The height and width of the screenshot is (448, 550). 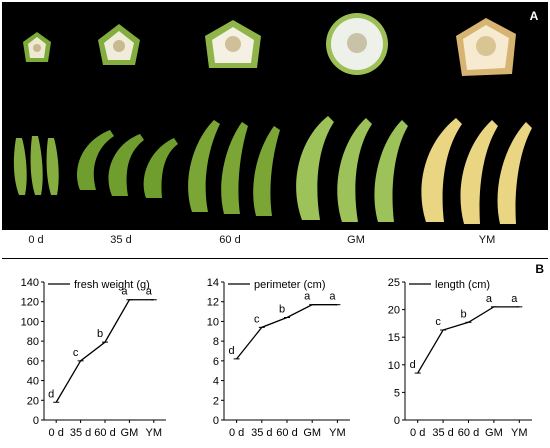 What do you see at coordinates (33, 362) in the screenshot?
I see `y-tick-label: 60` at bounding box center [33, 362].